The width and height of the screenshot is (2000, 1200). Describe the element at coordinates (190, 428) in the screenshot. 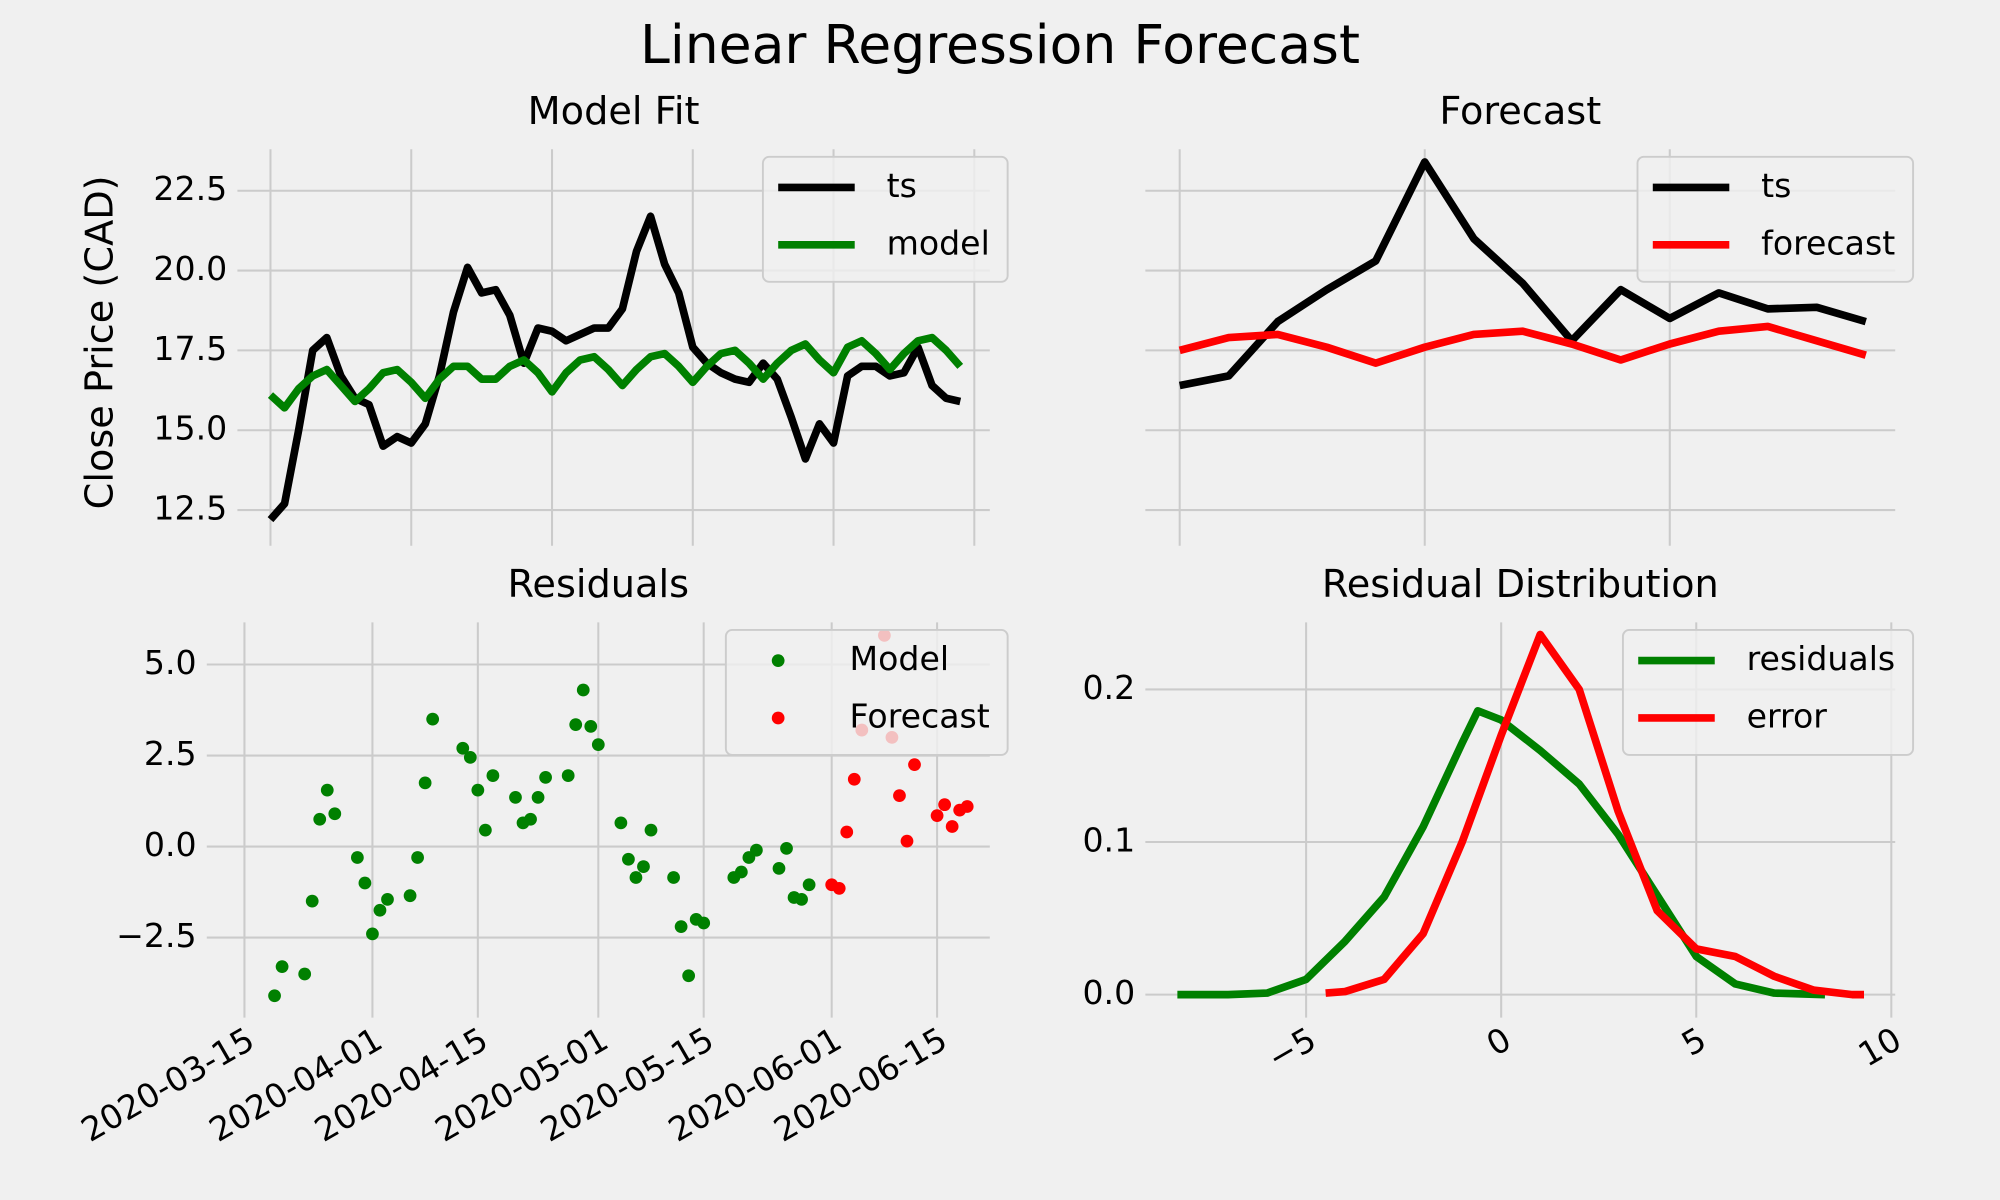

I see `y-tick-label: 15.0` at that location.